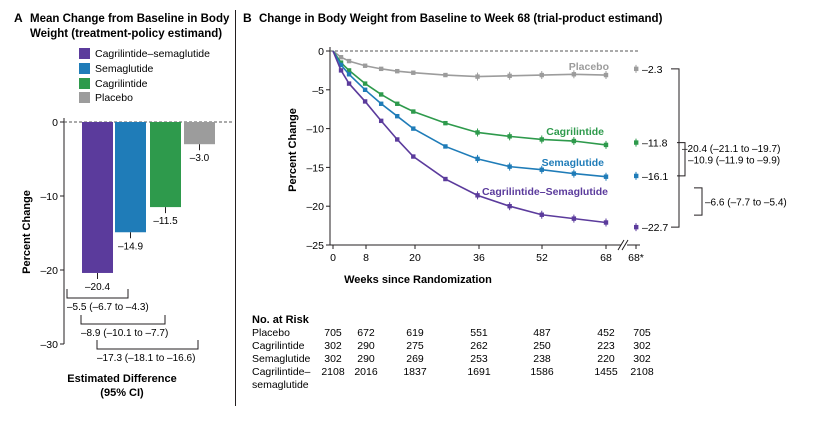 Image resolution: width=821 pixels, height=426 pixels. I want to click on risk-cell: 1586, so click(542, 372).